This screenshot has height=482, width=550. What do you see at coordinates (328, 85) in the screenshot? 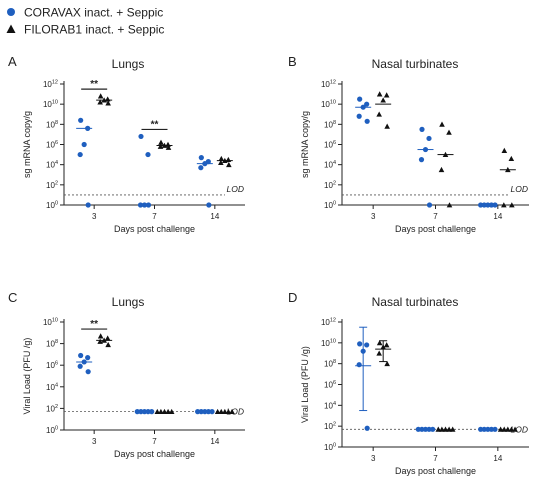
I see `y-tick-label: 10¹²` at bounding box center [328, 85].